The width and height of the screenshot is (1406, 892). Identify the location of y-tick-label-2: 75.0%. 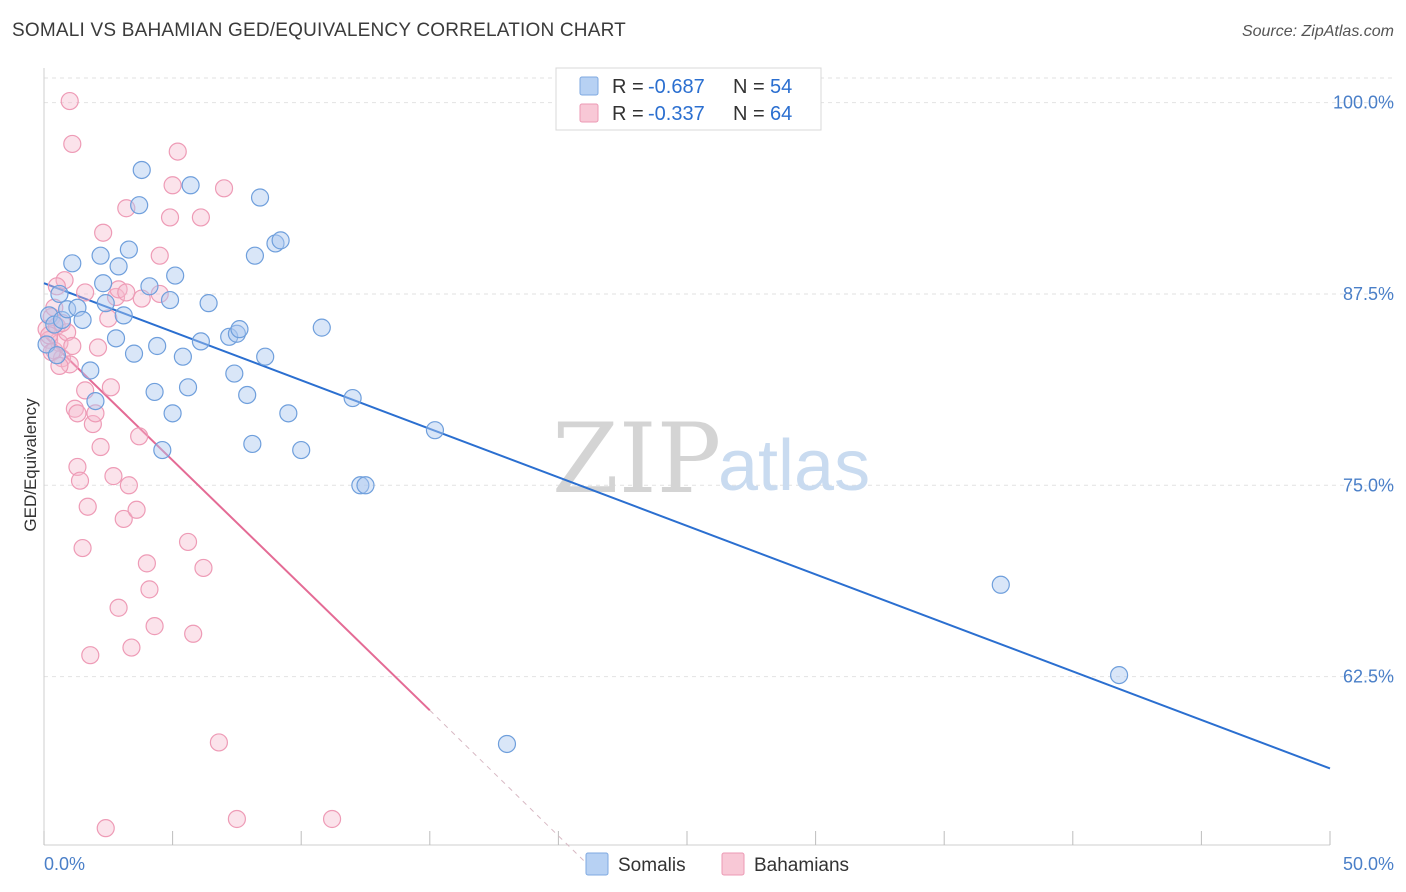
(1368, 485).